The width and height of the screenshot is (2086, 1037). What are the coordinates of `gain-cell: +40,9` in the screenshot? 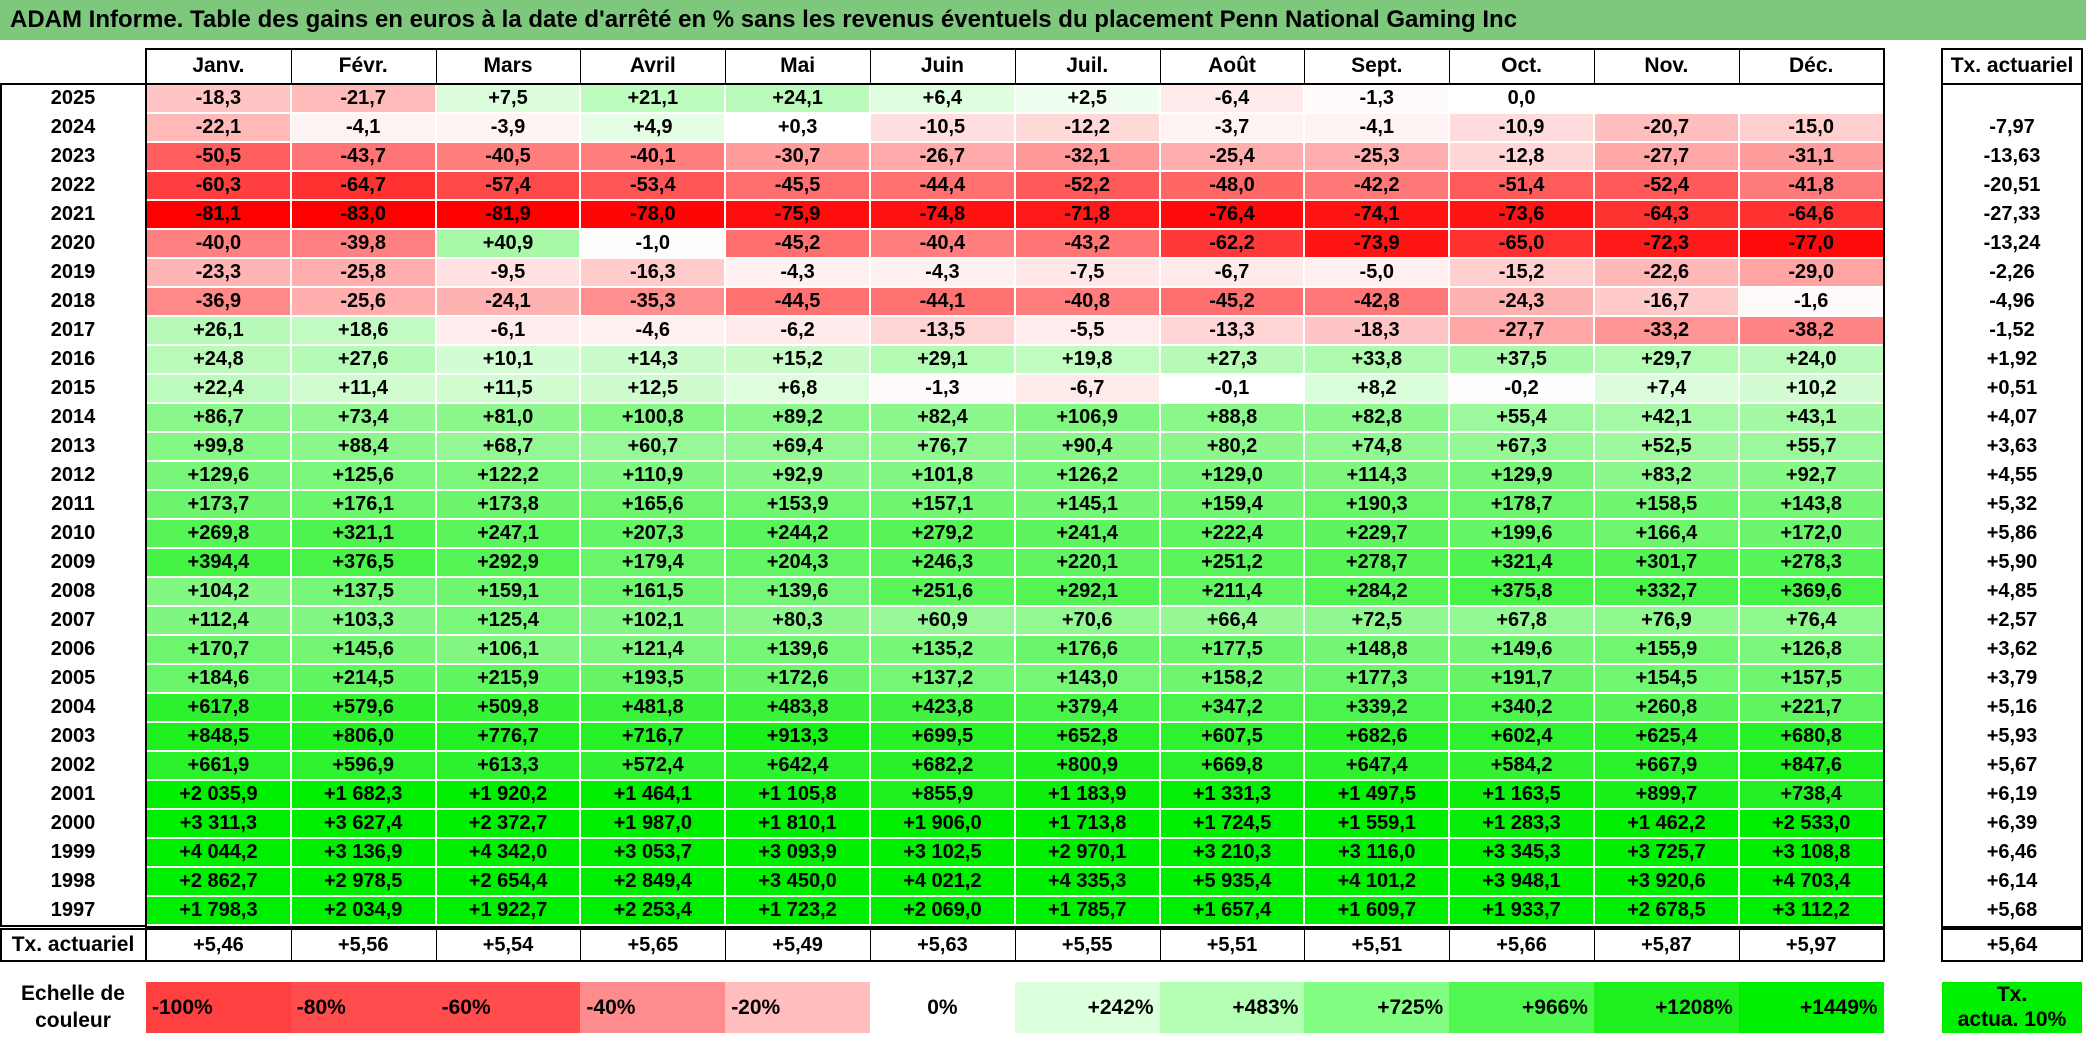 It's located at (508, 243).